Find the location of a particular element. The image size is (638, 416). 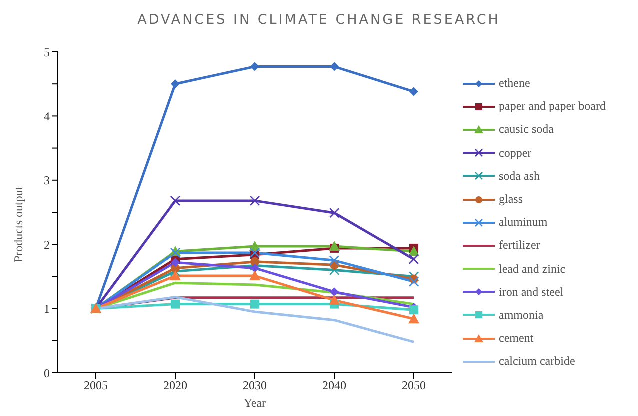

x-axis-title: Year is located at coordinates (255, 403).